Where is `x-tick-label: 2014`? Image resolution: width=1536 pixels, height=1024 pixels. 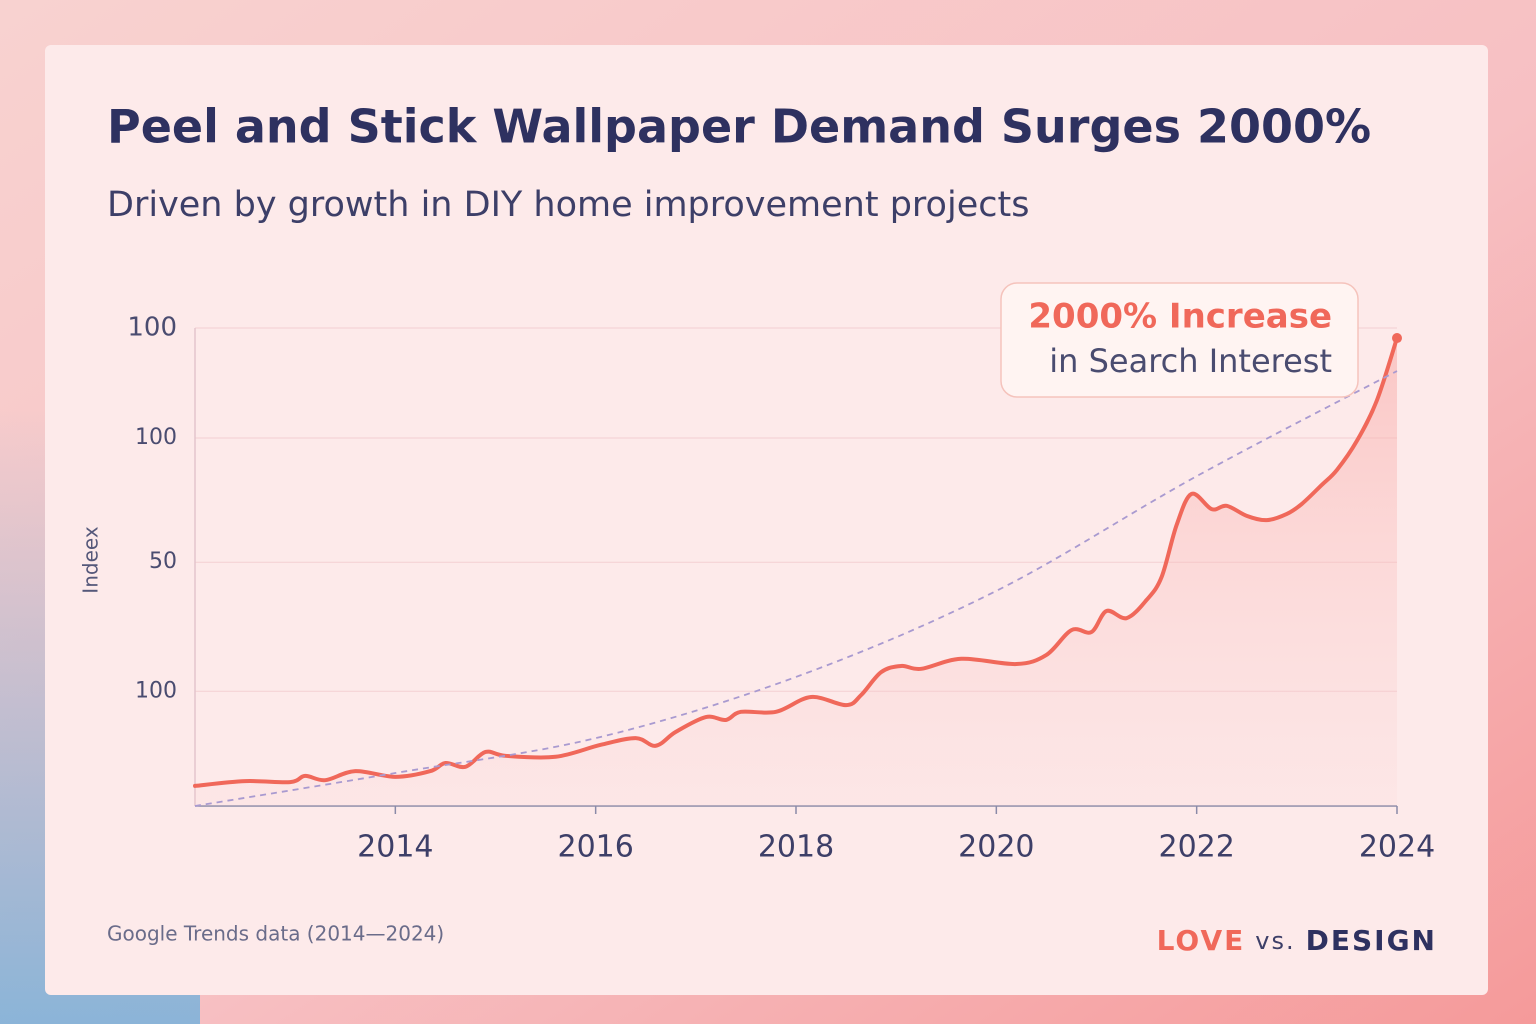
x-tick-label: 2014 is located at coordinates (395, 847).